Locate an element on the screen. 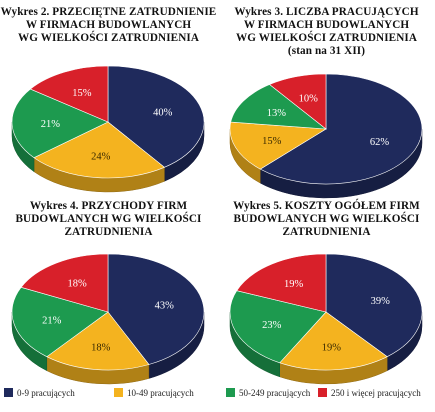 The width and height of the screenshot is (435, 412). pie-slice-label: 13% is located at coordinates (277, 113).